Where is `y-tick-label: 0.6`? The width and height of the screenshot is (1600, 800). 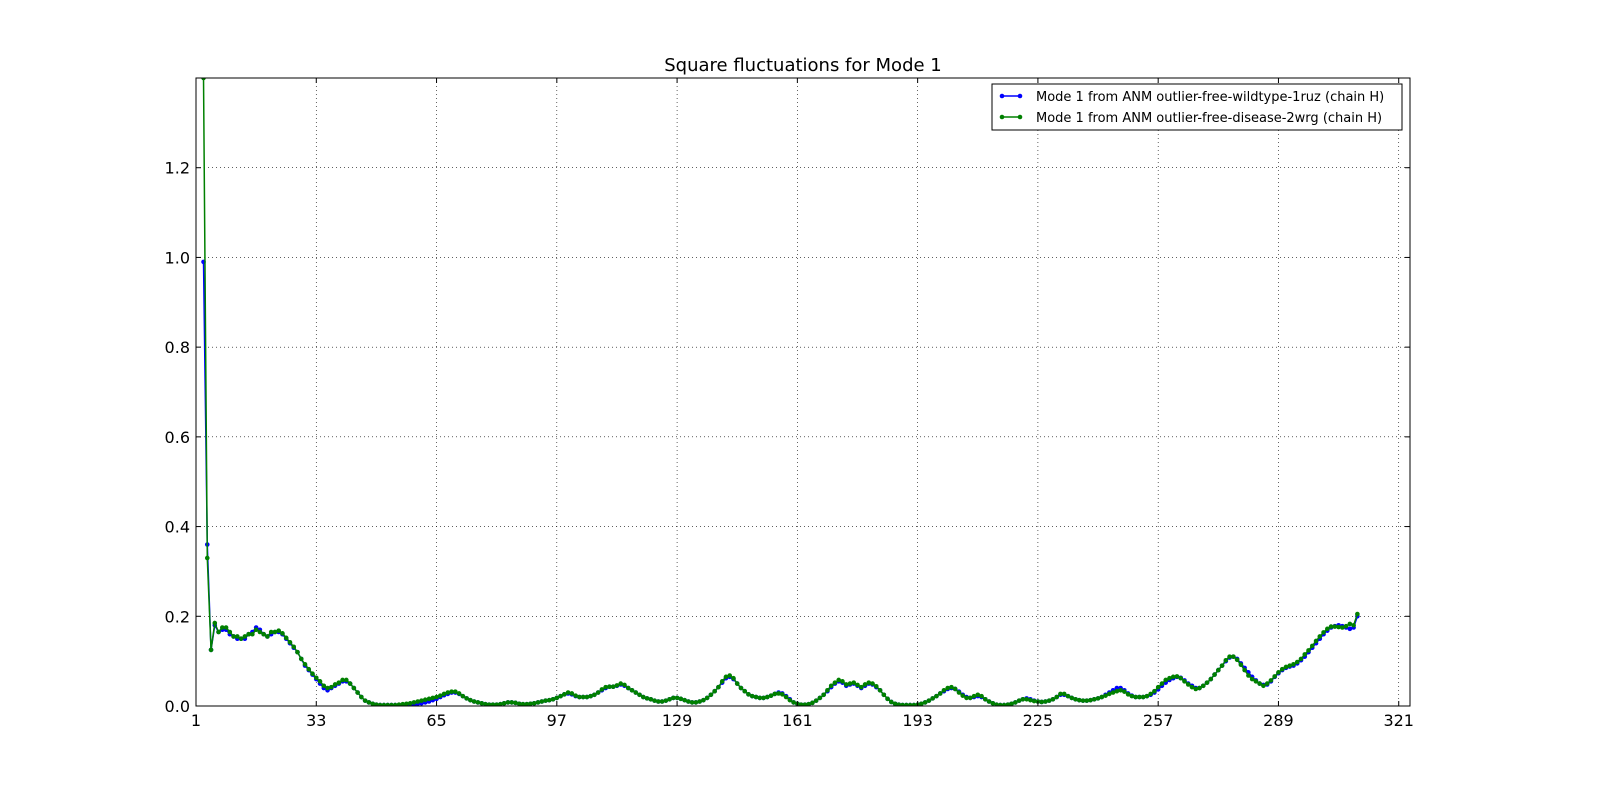
y-tick-label: 0.6 is located at coordinates (177, 437).